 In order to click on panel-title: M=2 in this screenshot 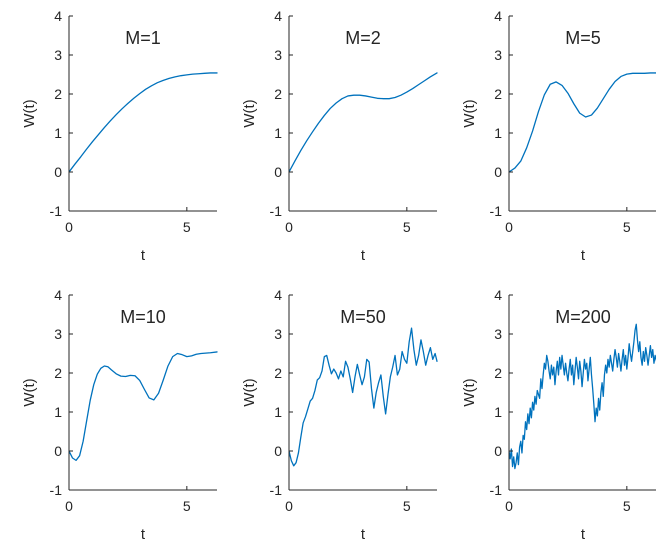, I will do `click(363, 38)`.